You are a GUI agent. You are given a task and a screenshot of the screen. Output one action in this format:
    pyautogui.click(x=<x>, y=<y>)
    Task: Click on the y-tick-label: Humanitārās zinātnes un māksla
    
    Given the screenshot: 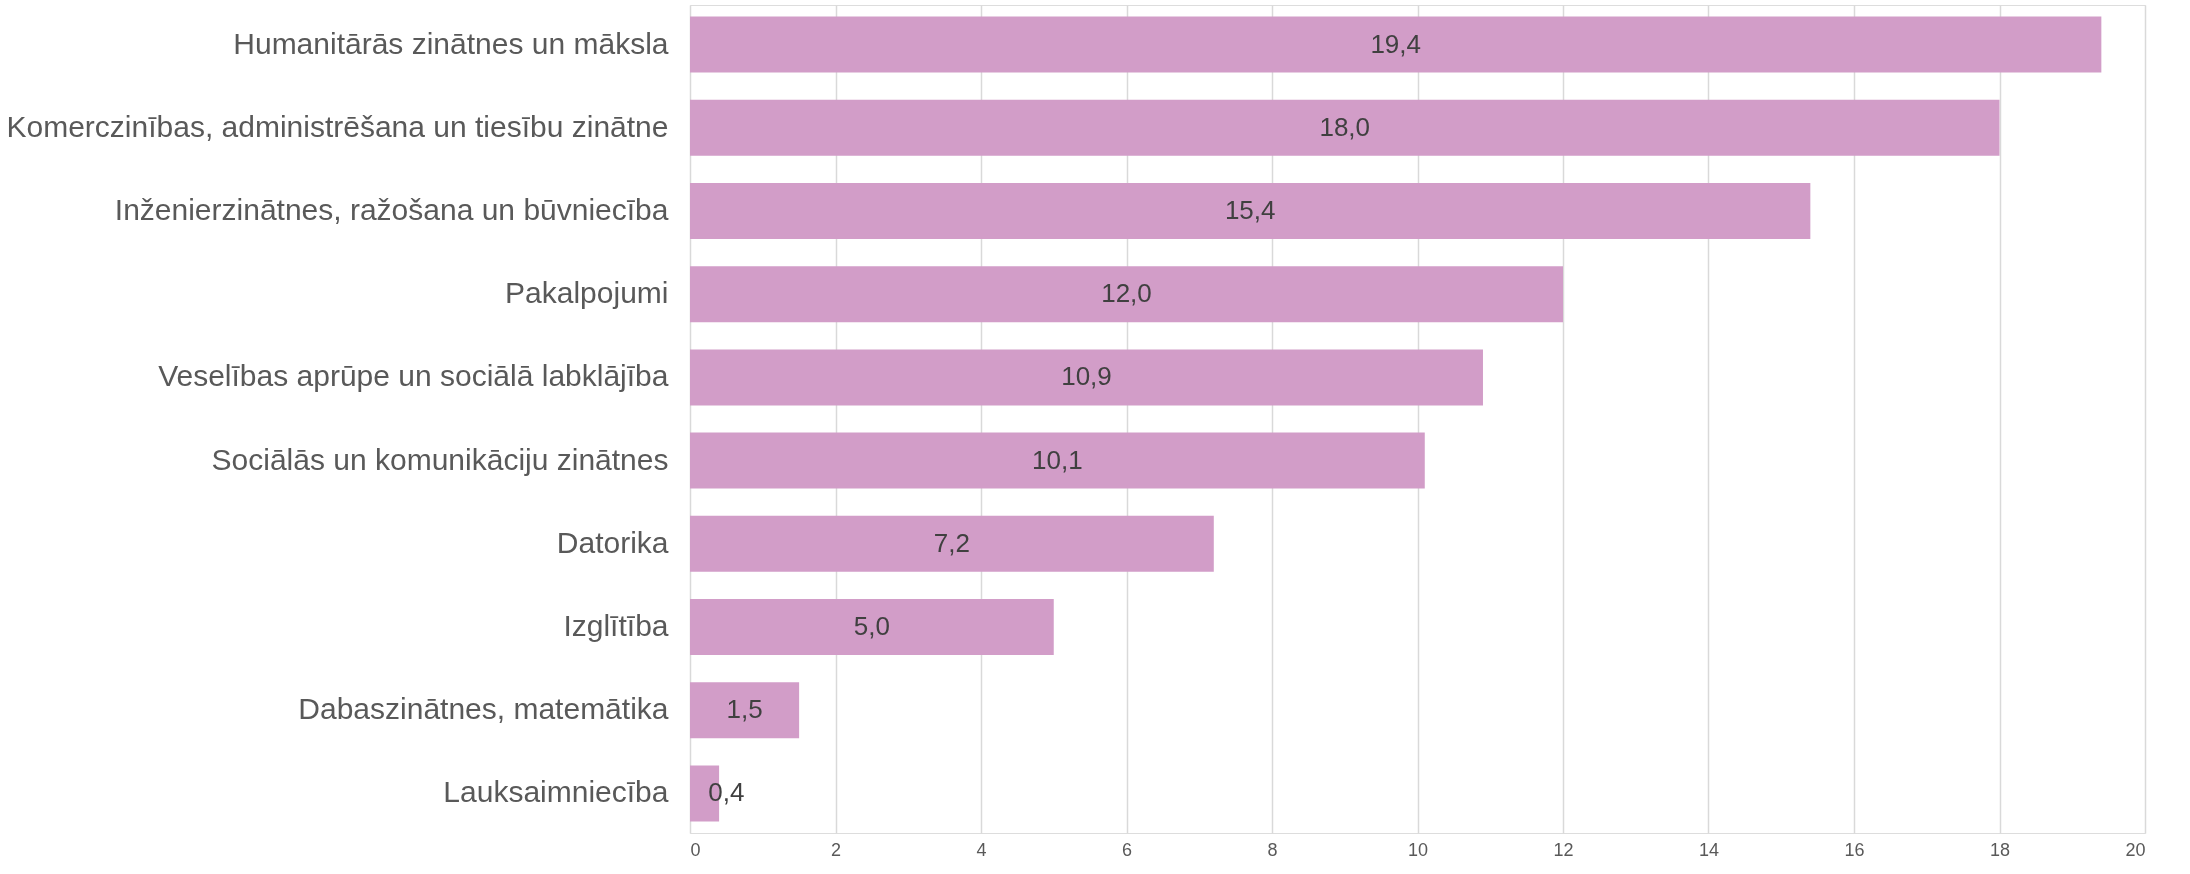 What is the action you would take?
    pyautogui.click(x=451, y=43)
    